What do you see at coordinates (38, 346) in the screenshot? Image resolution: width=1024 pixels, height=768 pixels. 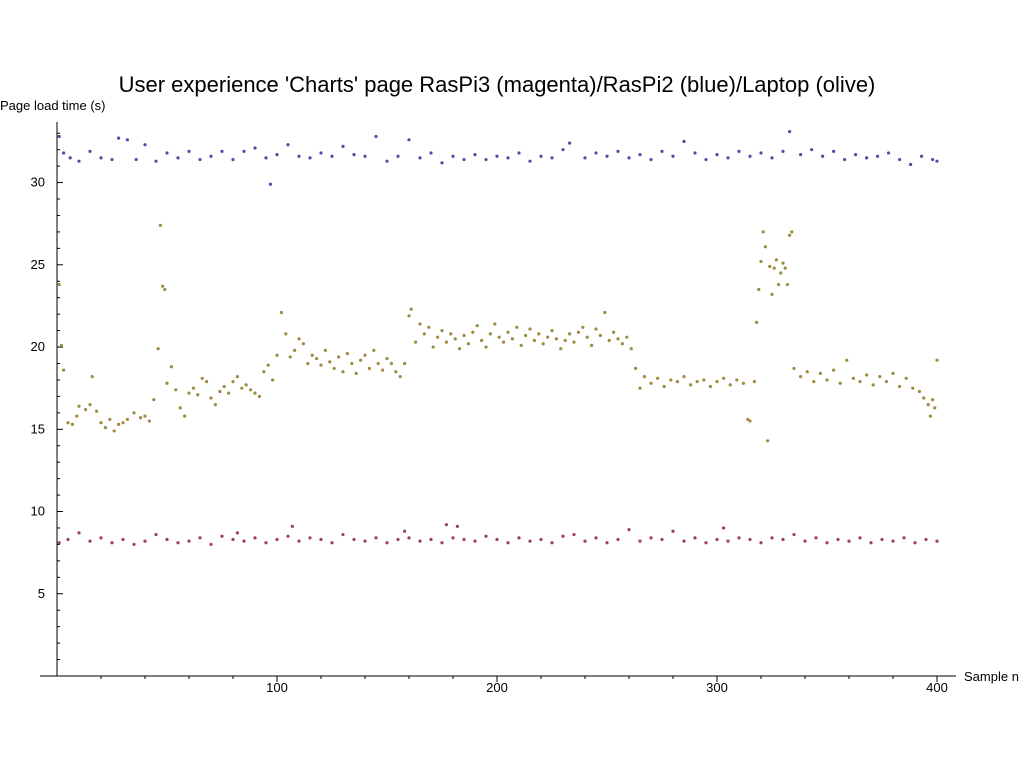 I see `y-tick-label: 20` at bounding box center [38, 346].